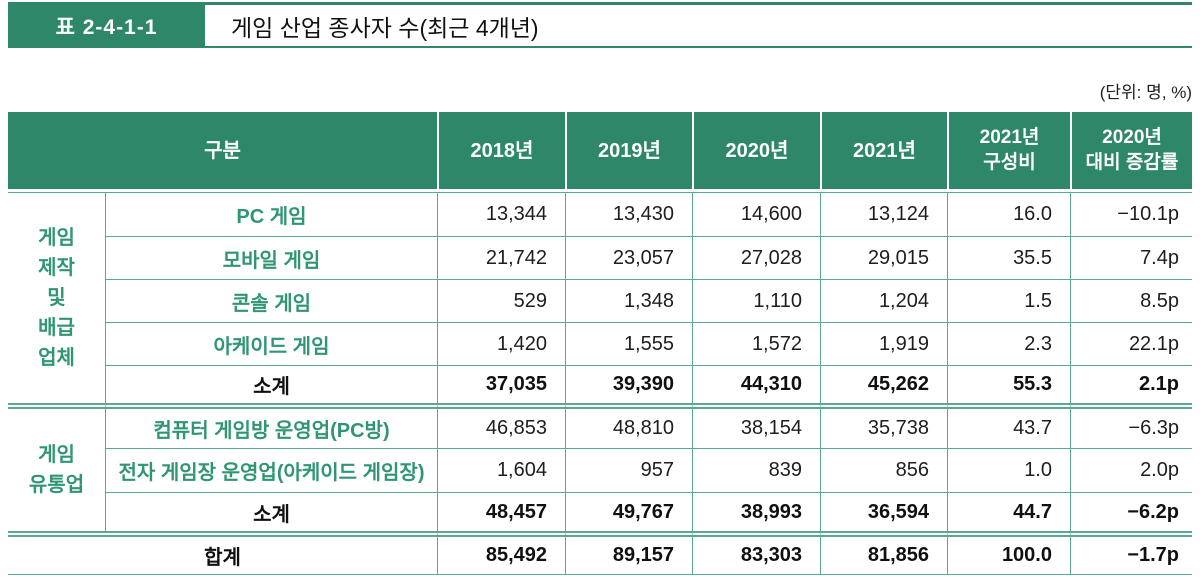  I want to click on row-label: 컴퓨터 게임방 운영업(PC방), so click(271, 425).